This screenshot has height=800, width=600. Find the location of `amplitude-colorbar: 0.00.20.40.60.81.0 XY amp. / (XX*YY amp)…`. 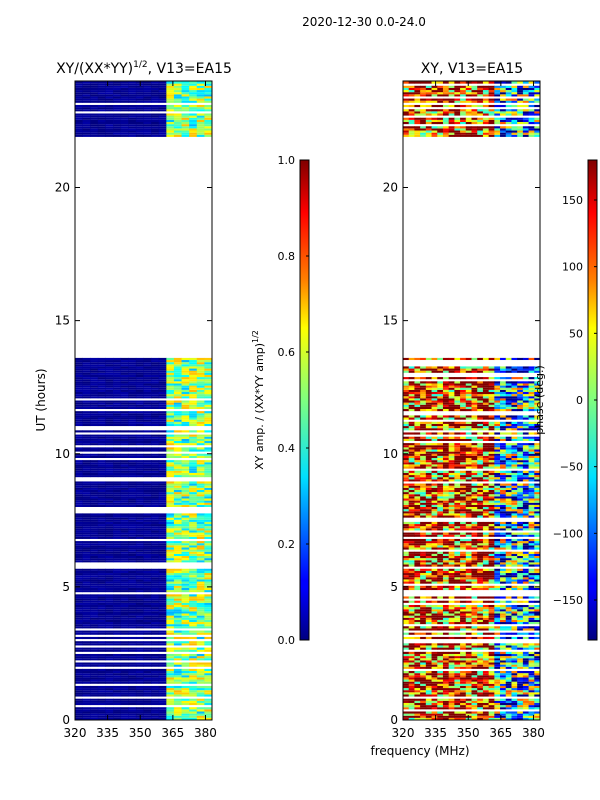

amplitude-colorbar: 0.00.20.40.60.81.0 XY amp. / (XX*YY amp)… is located at coordinates (280, 400).